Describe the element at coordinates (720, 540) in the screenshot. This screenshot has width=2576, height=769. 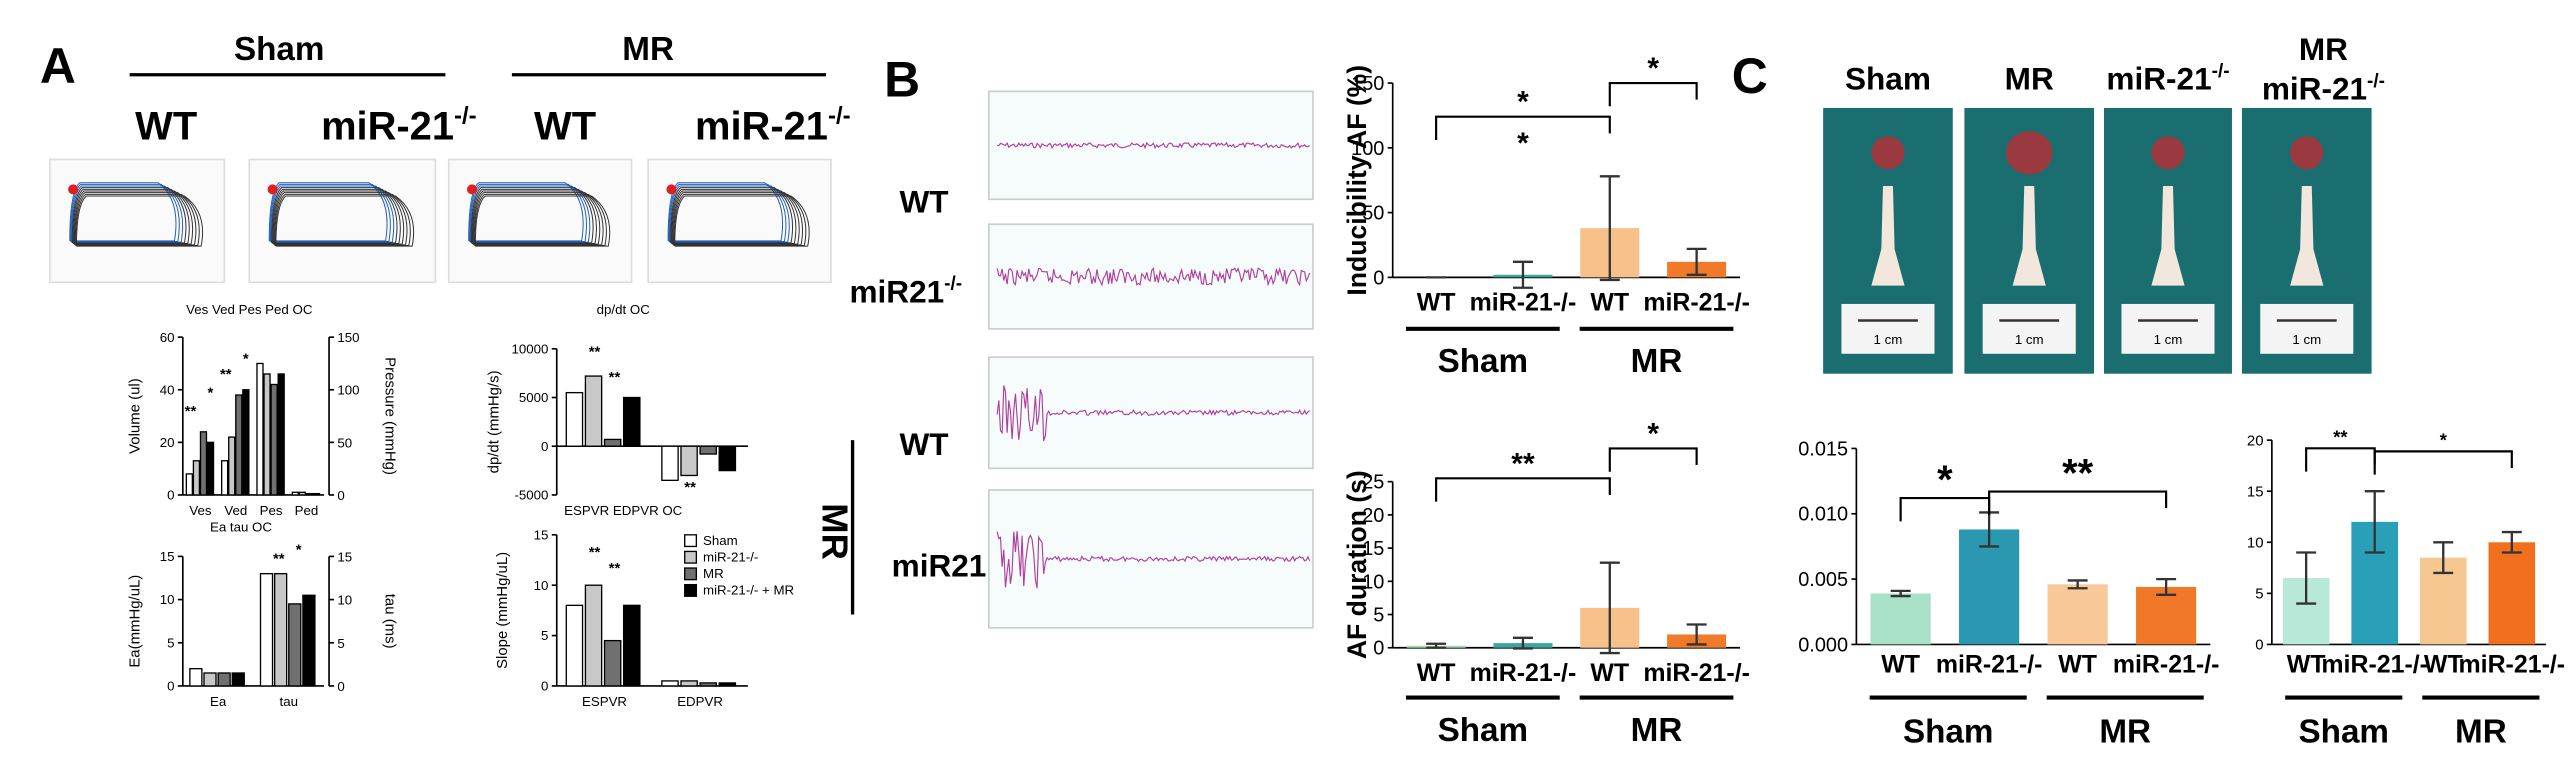
I see `legend-label: Sham` at that location.